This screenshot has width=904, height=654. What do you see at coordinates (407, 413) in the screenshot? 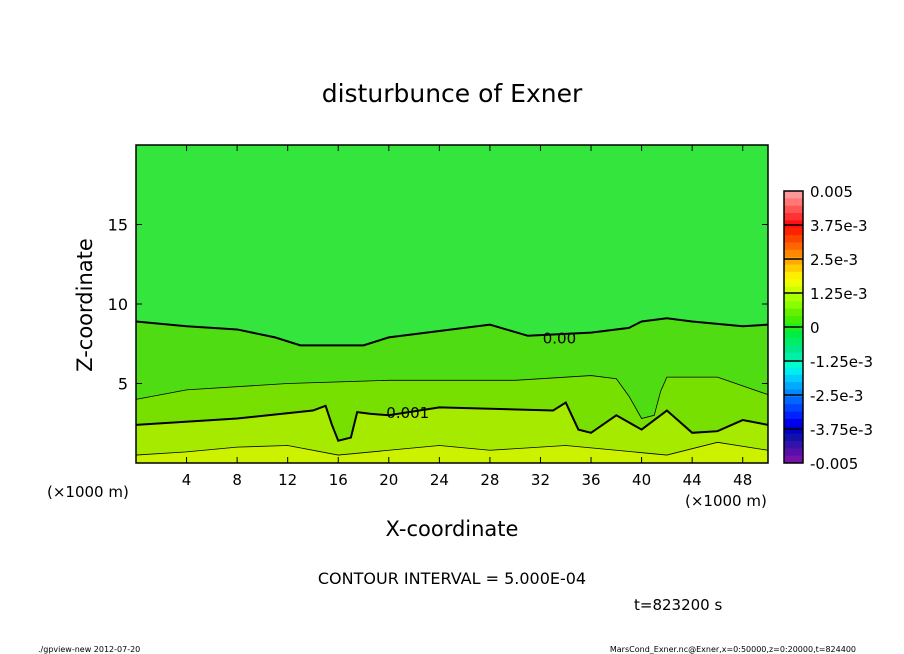
I see `contour-label: 0.001` at bounding box center [407, 413].